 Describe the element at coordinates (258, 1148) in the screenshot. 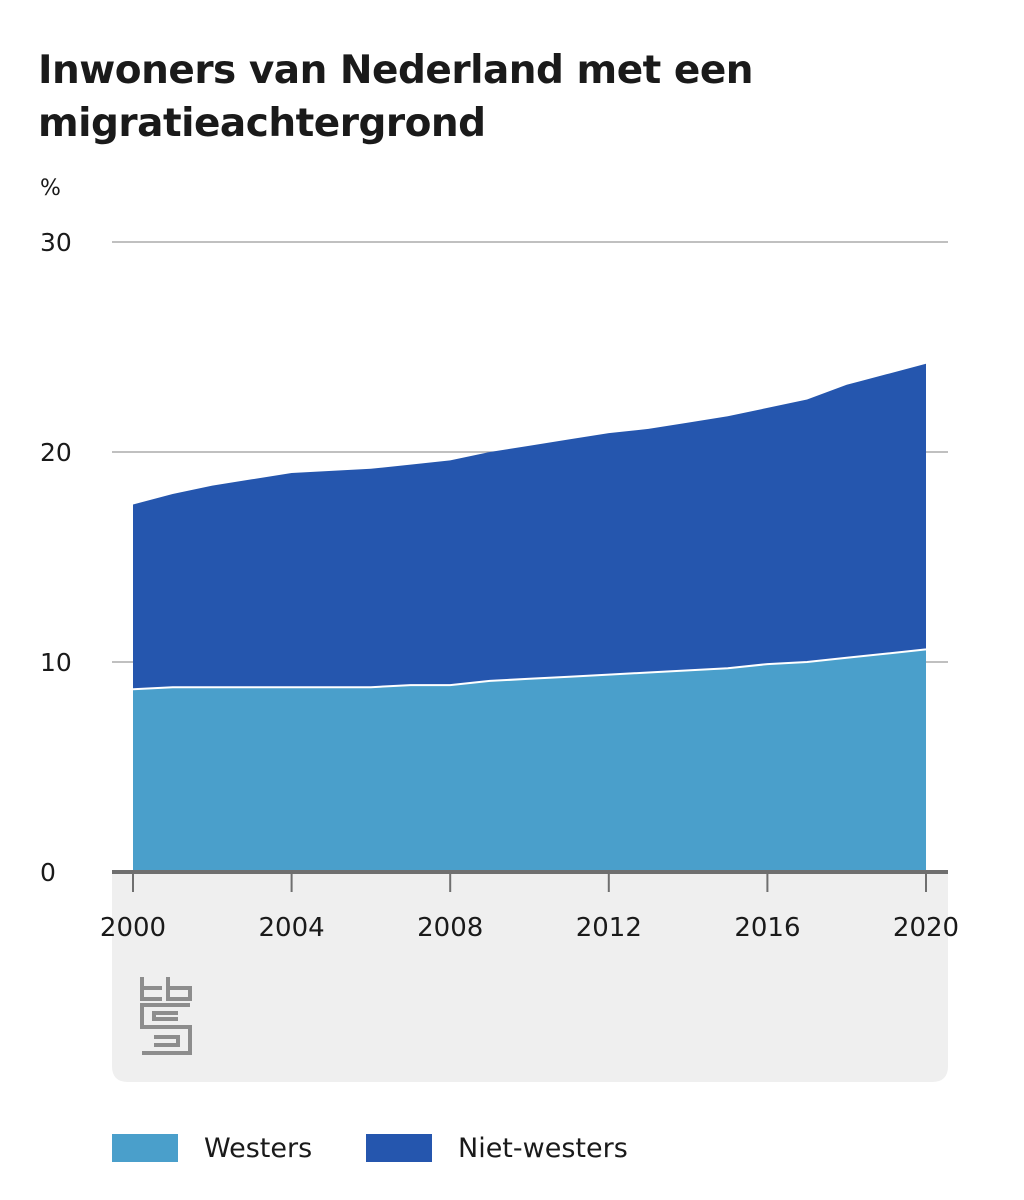

I see `legend-label-westers: Westers` at that location.